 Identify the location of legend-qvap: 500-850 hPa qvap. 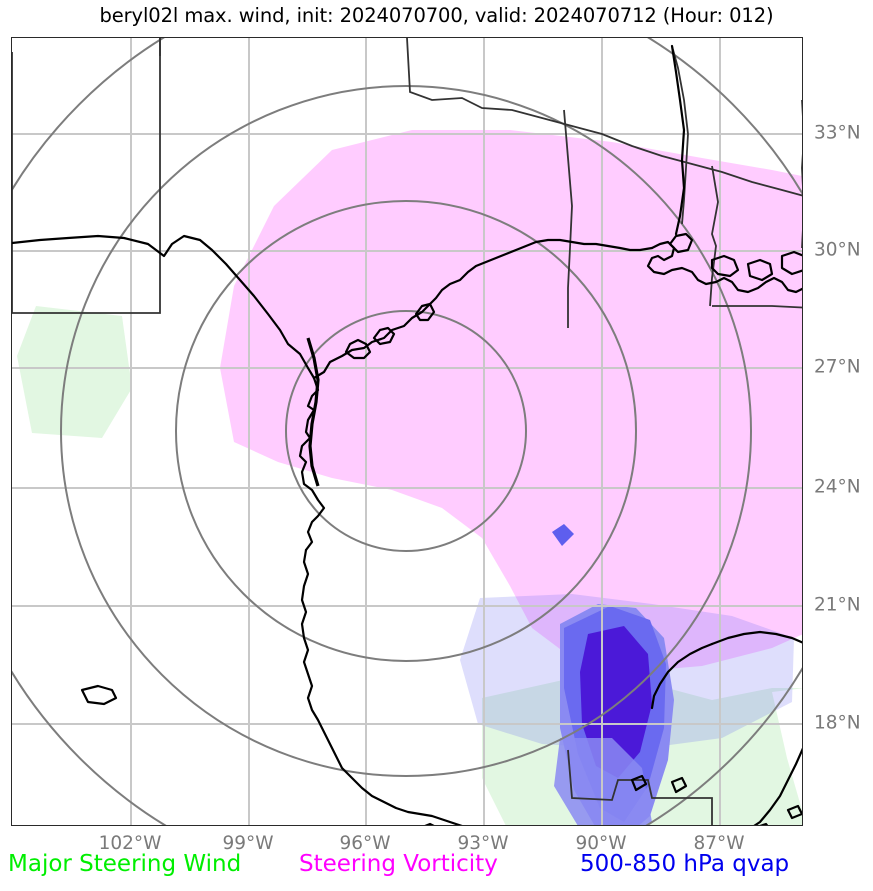
(685, 864).